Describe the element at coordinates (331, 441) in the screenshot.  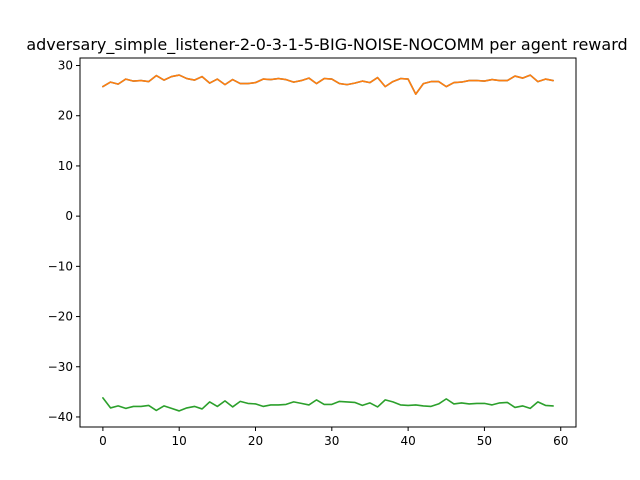
I see `x-tick-label: 30` at that location.